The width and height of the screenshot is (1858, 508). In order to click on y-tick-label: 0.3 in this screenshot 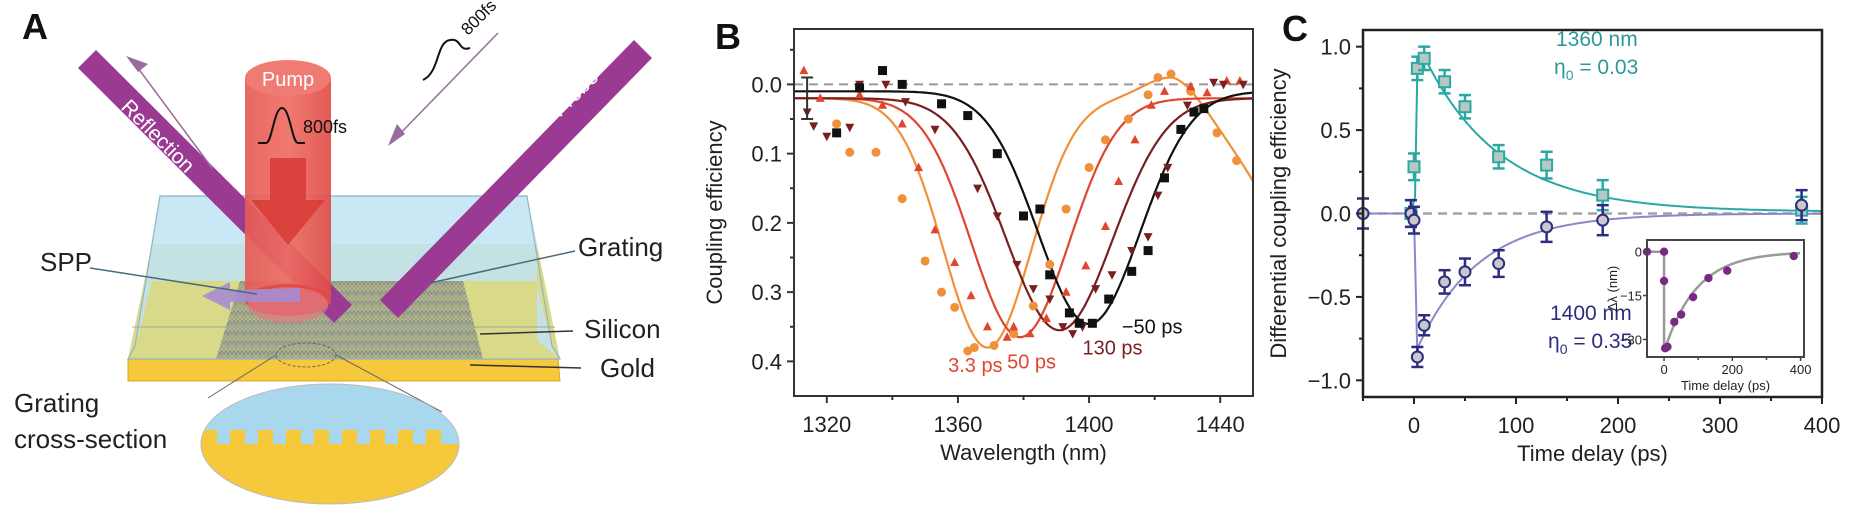, I will do `click(766, 292)`.